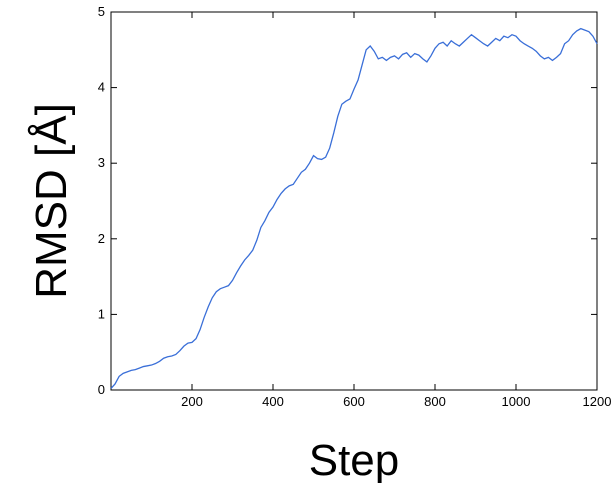 The width and height of the screenshot is (613, 483). Describe the element at coordinates (101, 389) in the screenshot. I see `y-tick-label: 0` at that location.